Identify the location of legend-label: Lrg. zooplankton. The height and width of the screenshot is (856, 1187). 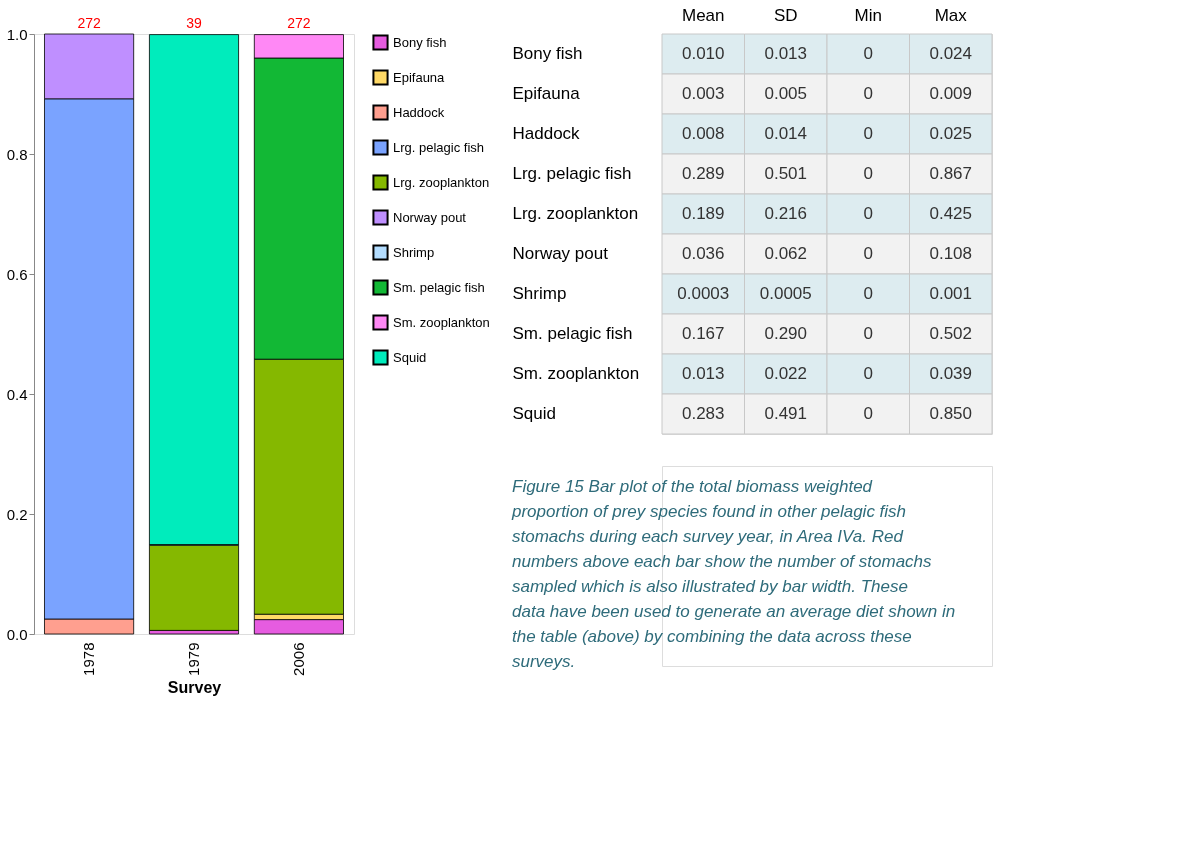
(441, 182).